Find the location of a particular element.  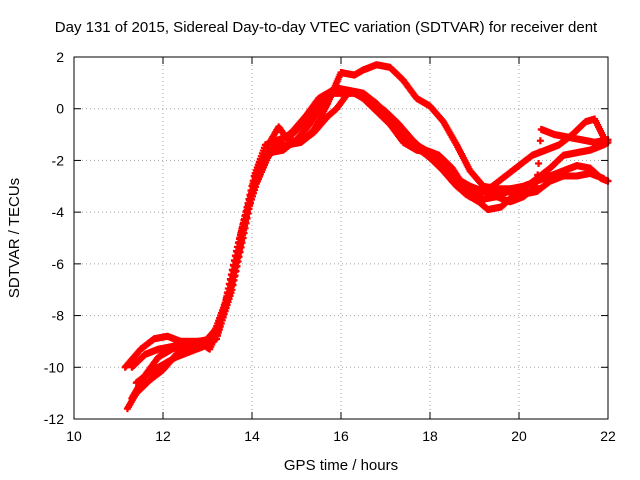

y-tick-label: -2 is located at coordinates (58, 160).